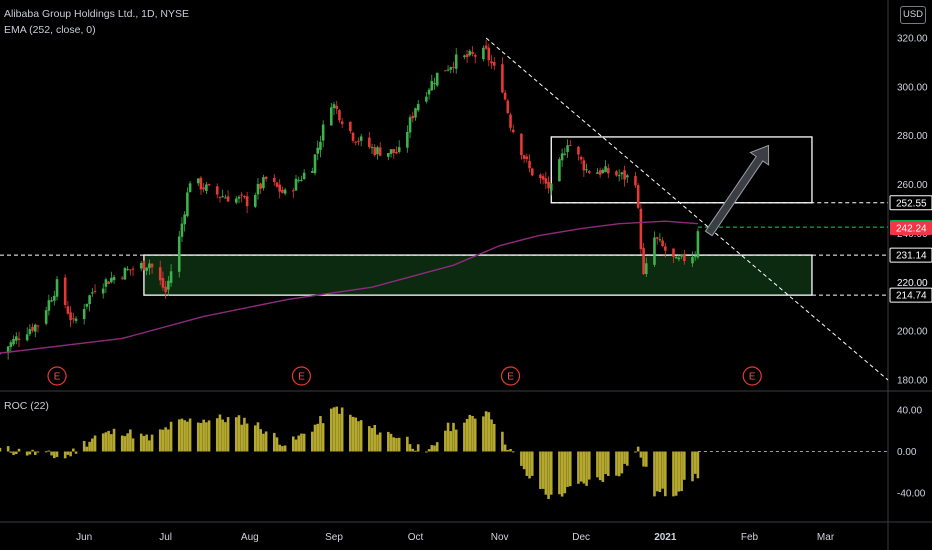 This screenshot has width=932, height=550. I want to click on symbol-legend: Alibaba Group Holdings Ltd., 1D, NYSE, so click(97, 14).